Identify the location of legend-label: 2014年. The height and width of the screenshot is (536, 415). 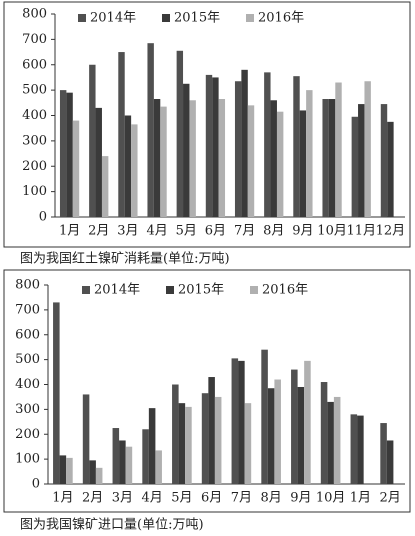
(113, 18).